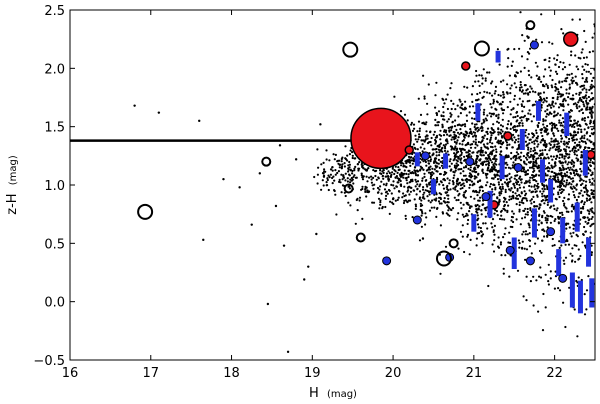 This screenshot has width=600, height=404. What do you see at coordinates (150, 373) in the screenshot?
I see `x-tick-label: 17` at bounding box center [150, 373].